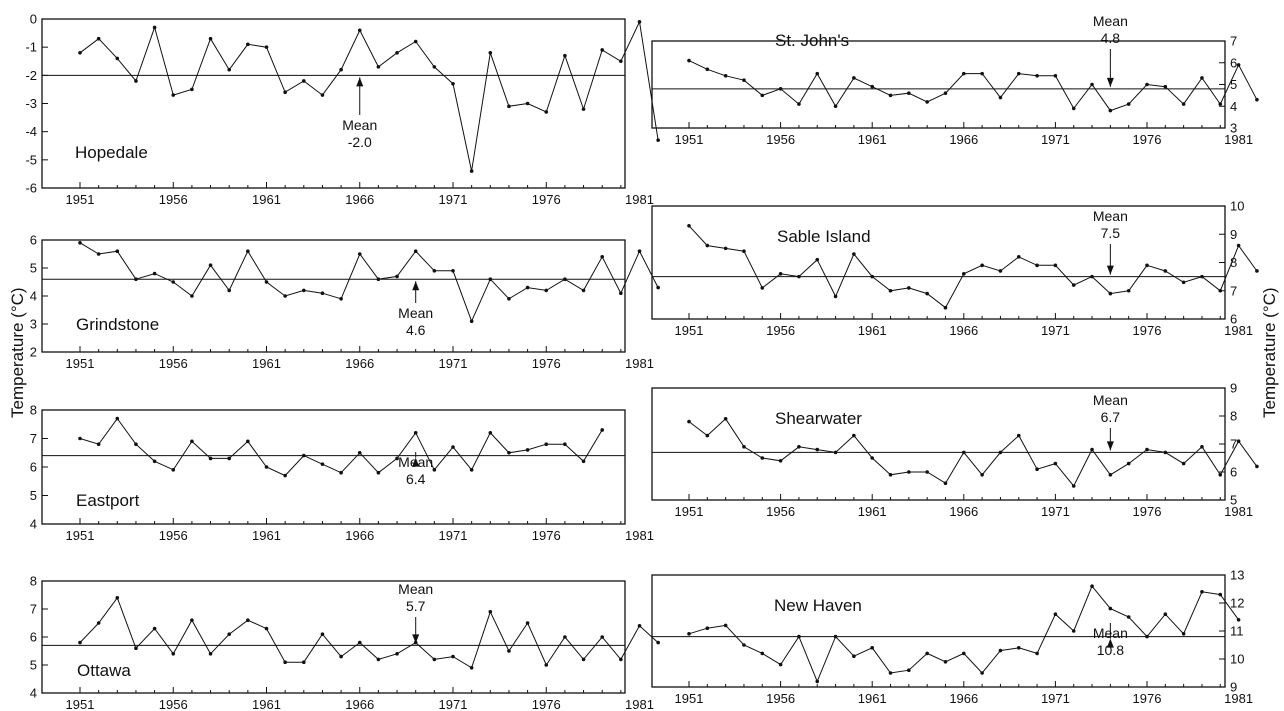 The width and height of the screenshot is (1284, 711). Describe the element at coordinates (1111, 417) in the screenshot. I see `mean-annotation-value: 6.7` at that location.